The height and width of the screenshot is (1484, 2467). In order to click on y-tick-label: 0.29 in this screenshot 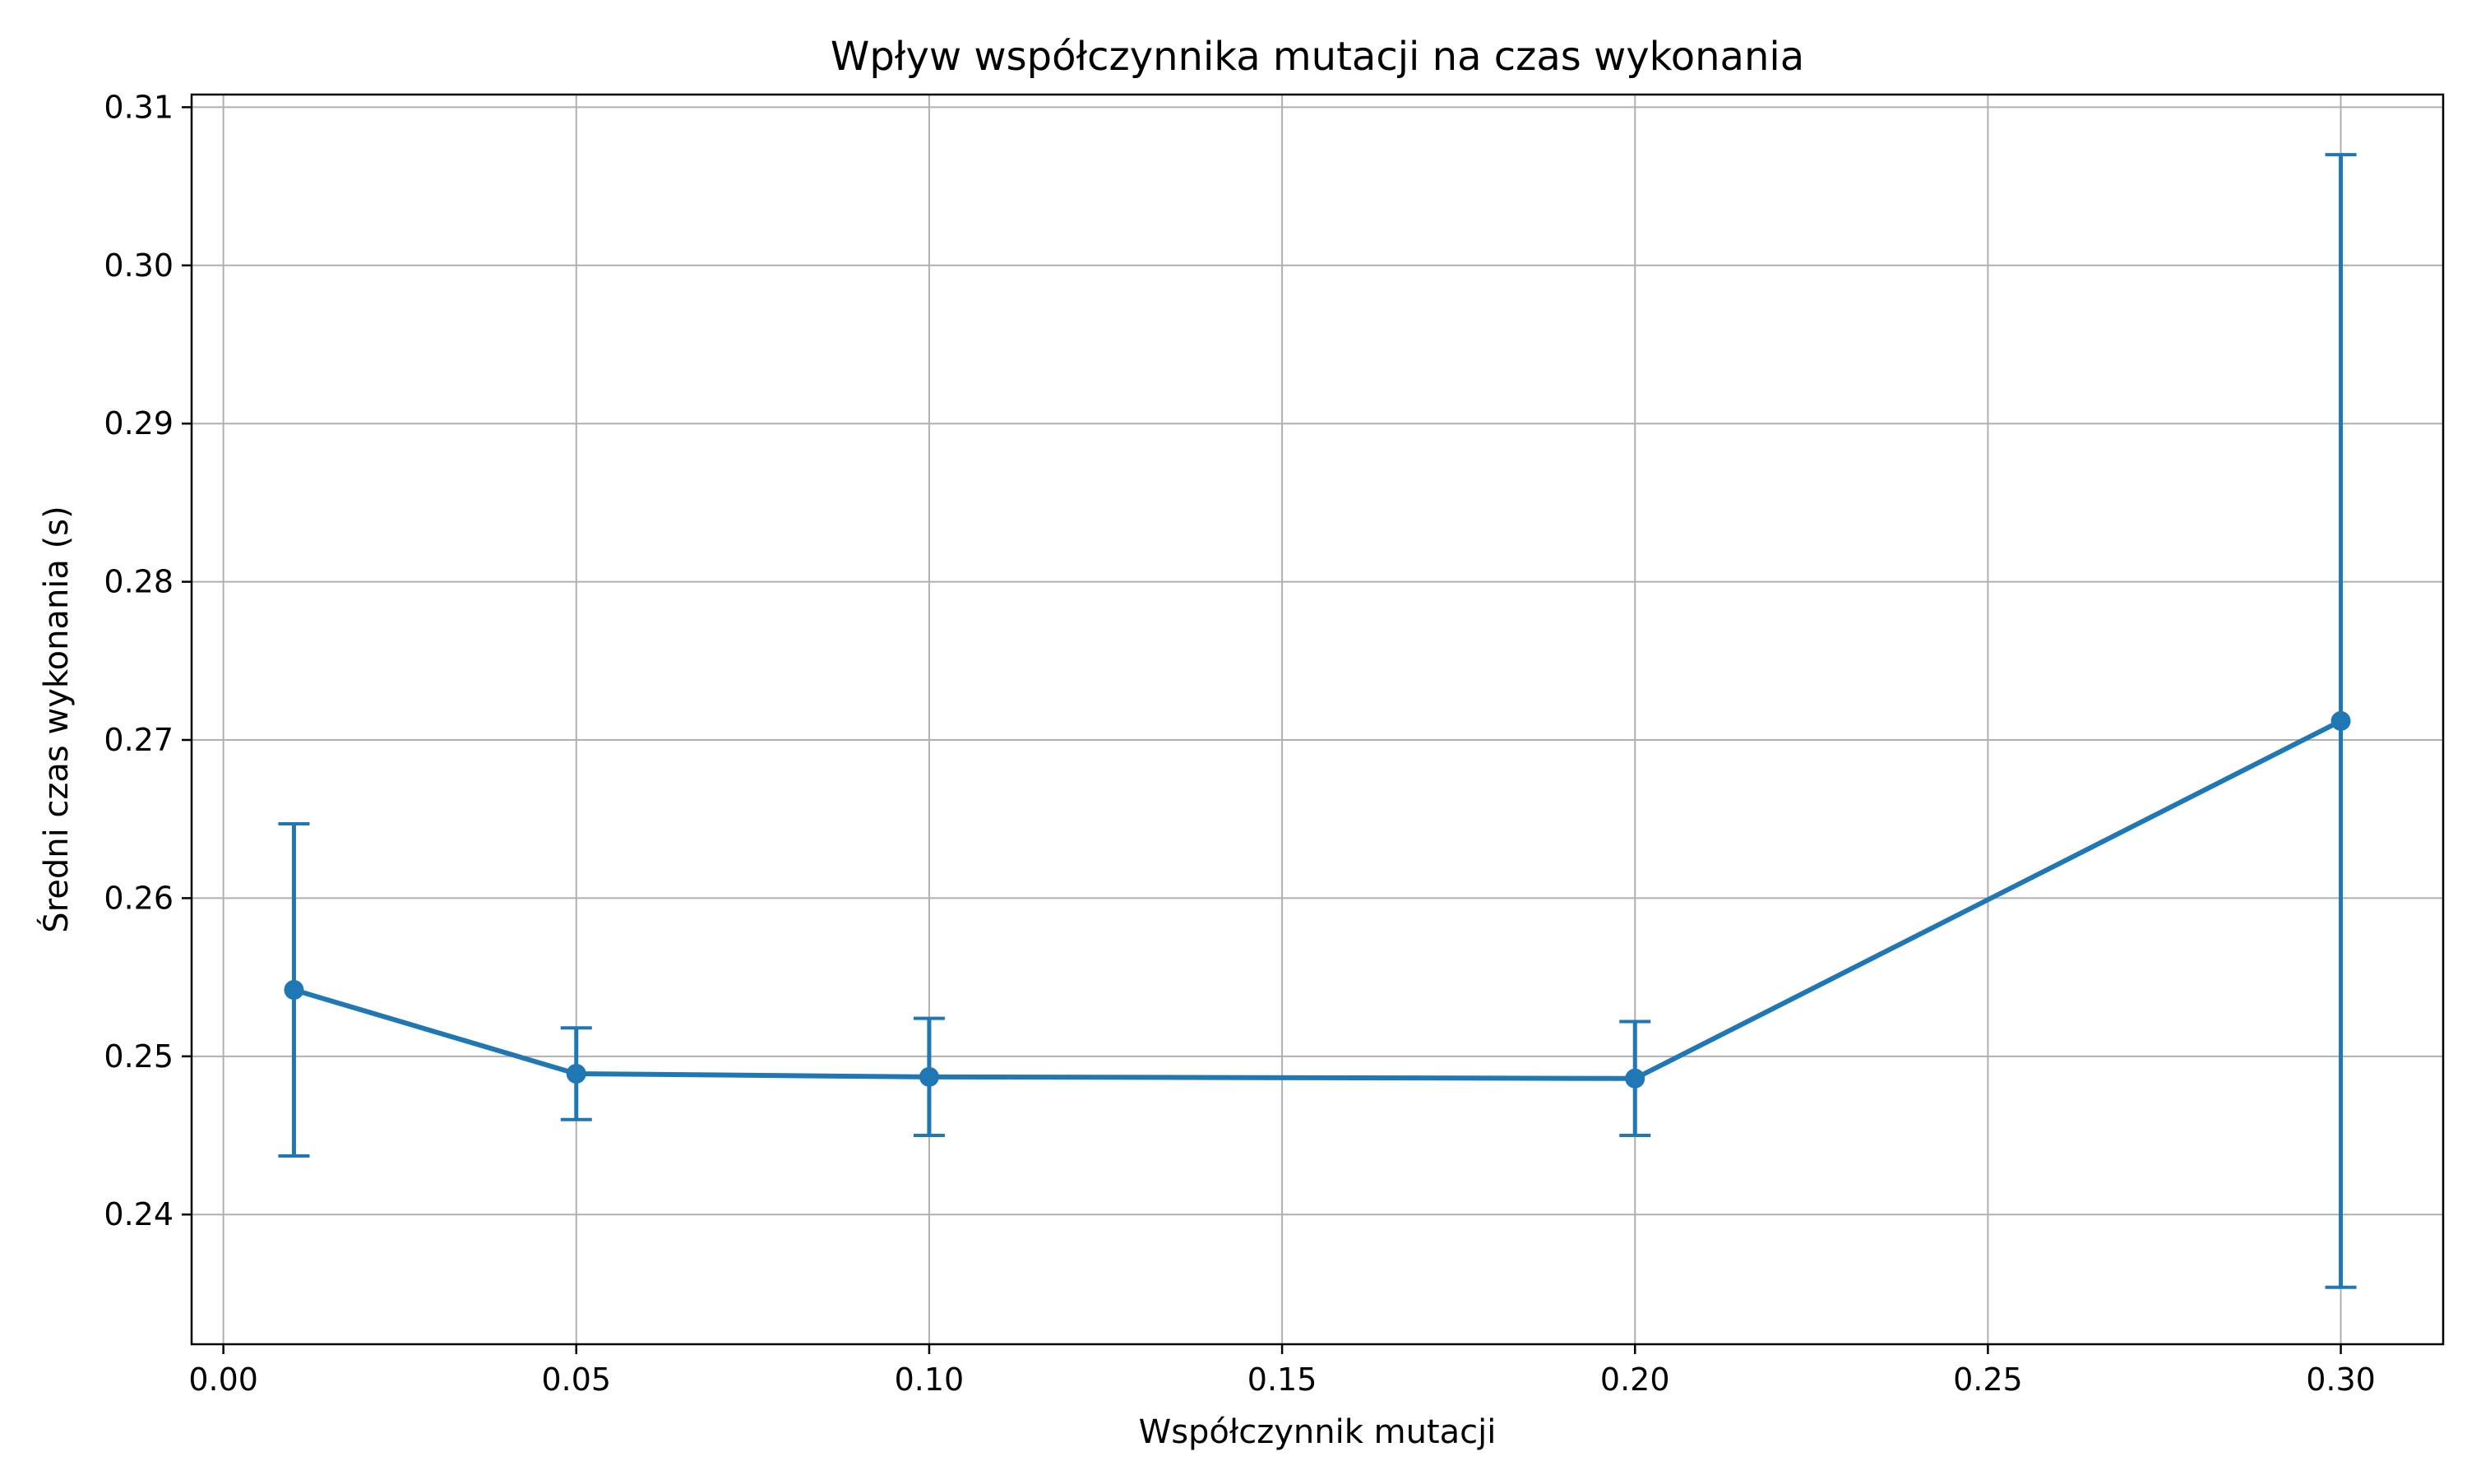, I will do `click(139, 423)`.